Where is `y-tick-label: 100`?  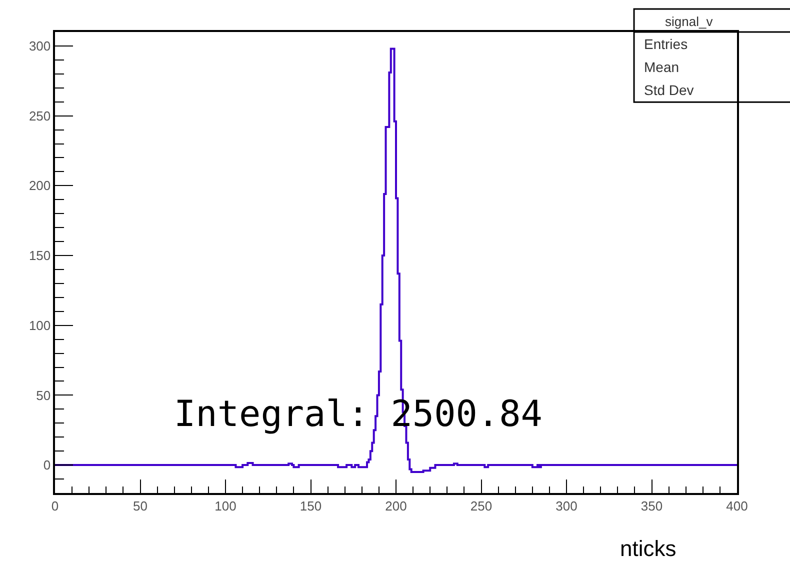 y-tick-label: 100 is located at coordinates (39, 325).